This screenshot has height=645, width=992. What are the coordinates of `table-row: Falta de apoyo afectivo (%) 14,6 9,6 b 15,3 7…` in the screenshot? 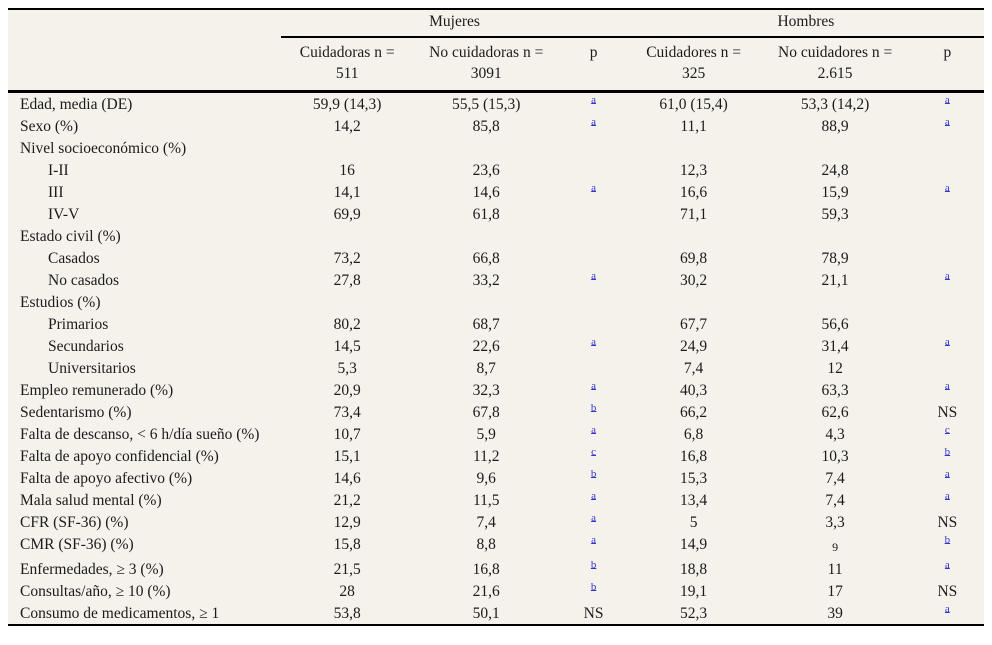 It's located at (496, 478).